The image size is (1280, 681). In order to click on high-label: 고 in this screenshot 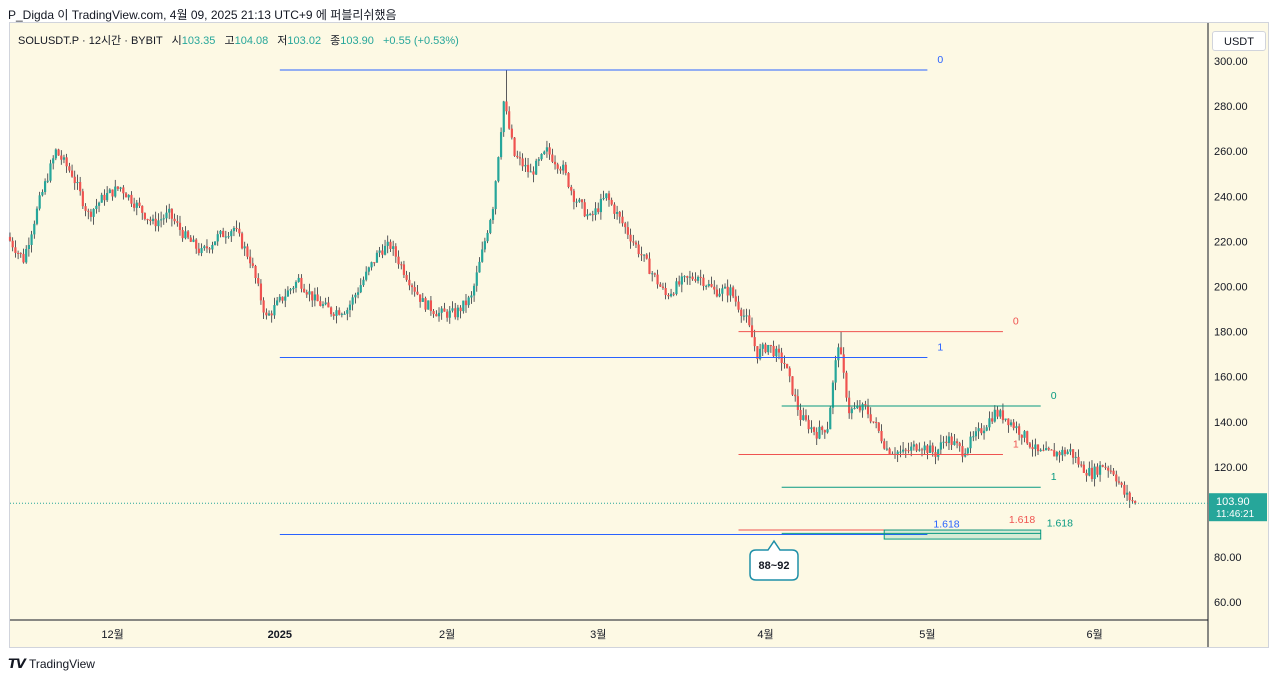, I will do `click(229, 41)`.